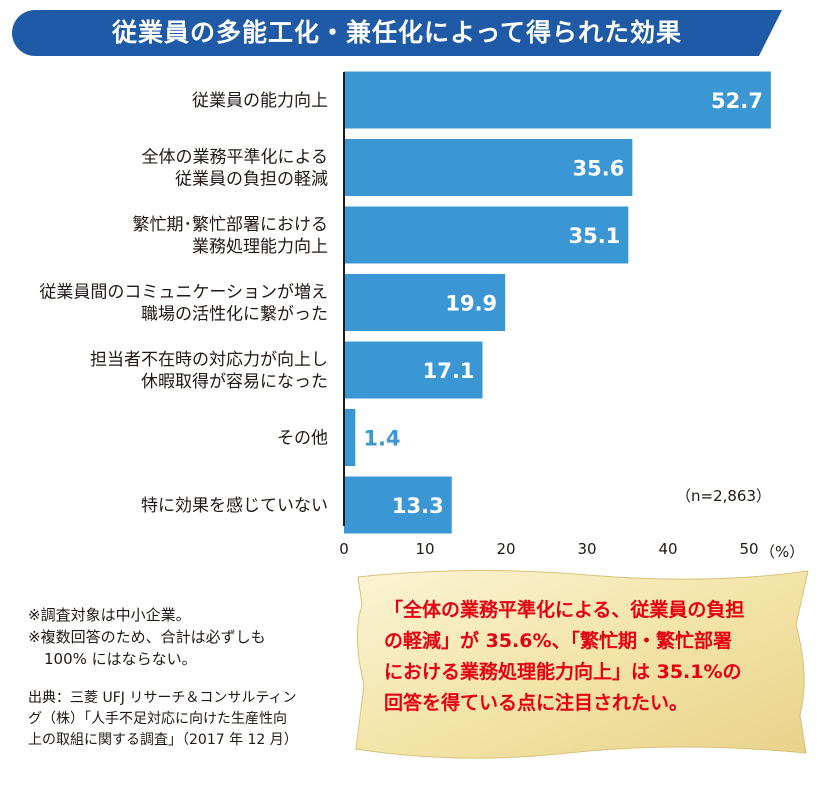 The width and height of the screenshot is (829, 800). Describe the element at coordinates (782, 552) in the screenshot. I see `unit-label: （%）` at that location.